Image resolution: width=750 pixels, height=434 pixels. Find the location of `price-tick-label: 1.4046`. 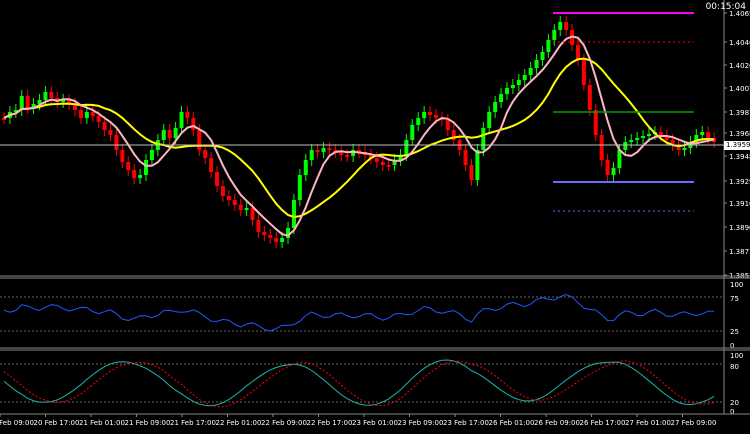

price-tick-label: 1.4046 is located at coordinates (739, 43).